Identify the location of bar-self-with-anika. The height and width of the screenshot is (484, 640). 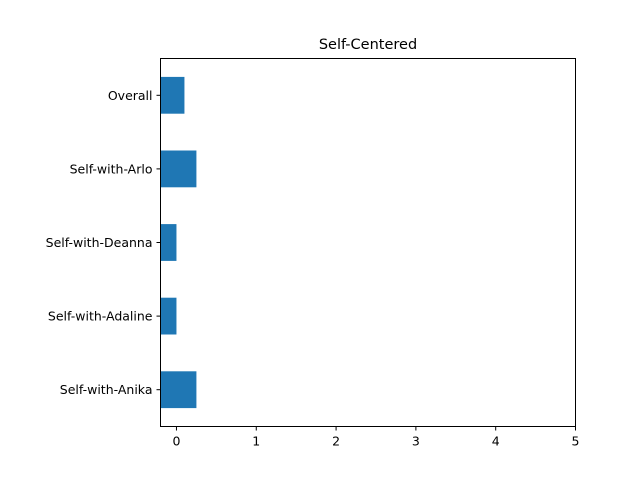
(178, 390).